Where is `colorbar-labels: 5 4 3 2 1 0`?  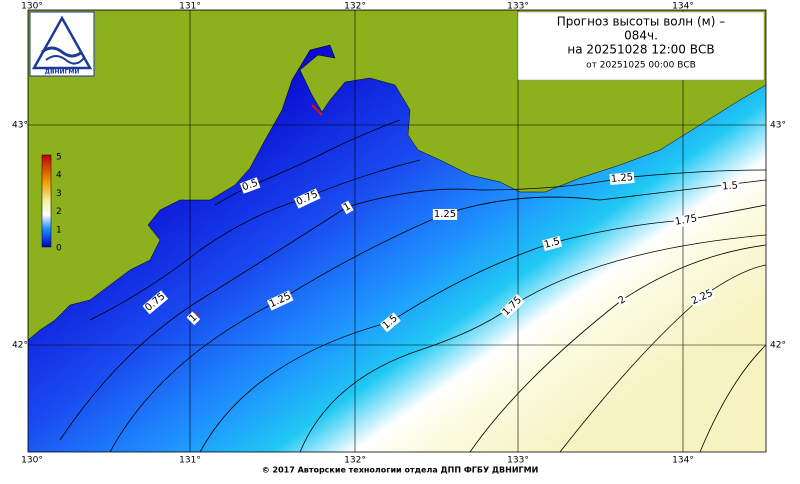
colorbar-labels: 5 4 3 2 1 0 is located at coordinates (59, 203).